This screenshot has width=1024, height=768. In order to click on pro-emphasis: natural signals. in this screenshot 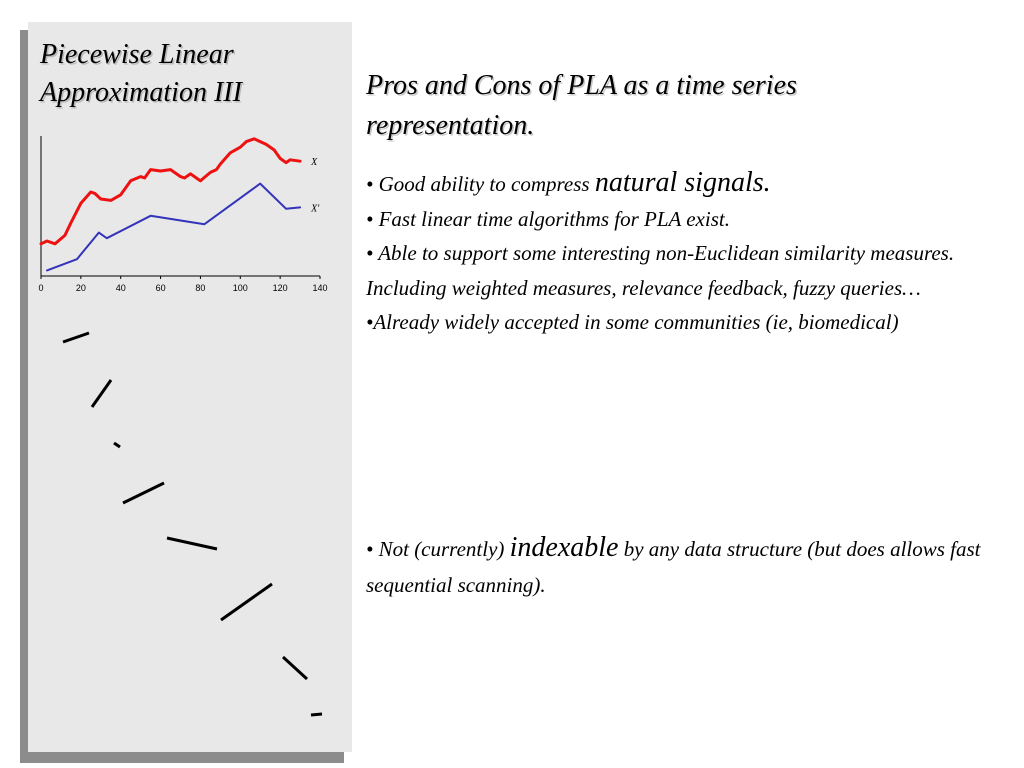, I will do `click(682, 182)`.